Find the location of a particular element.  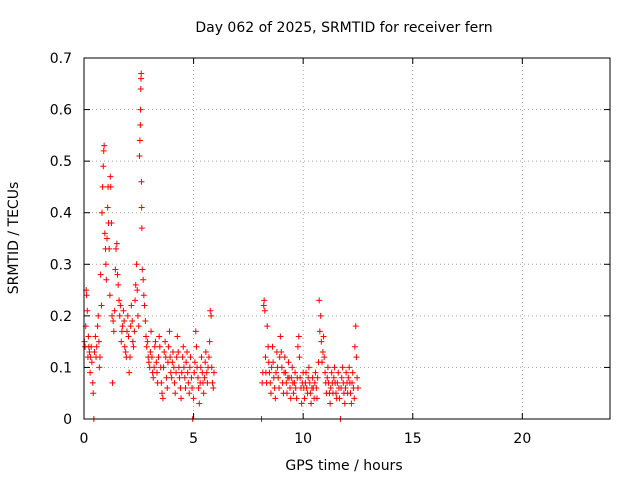

x-tick-label: 0 is located at coordinates (84, 439).